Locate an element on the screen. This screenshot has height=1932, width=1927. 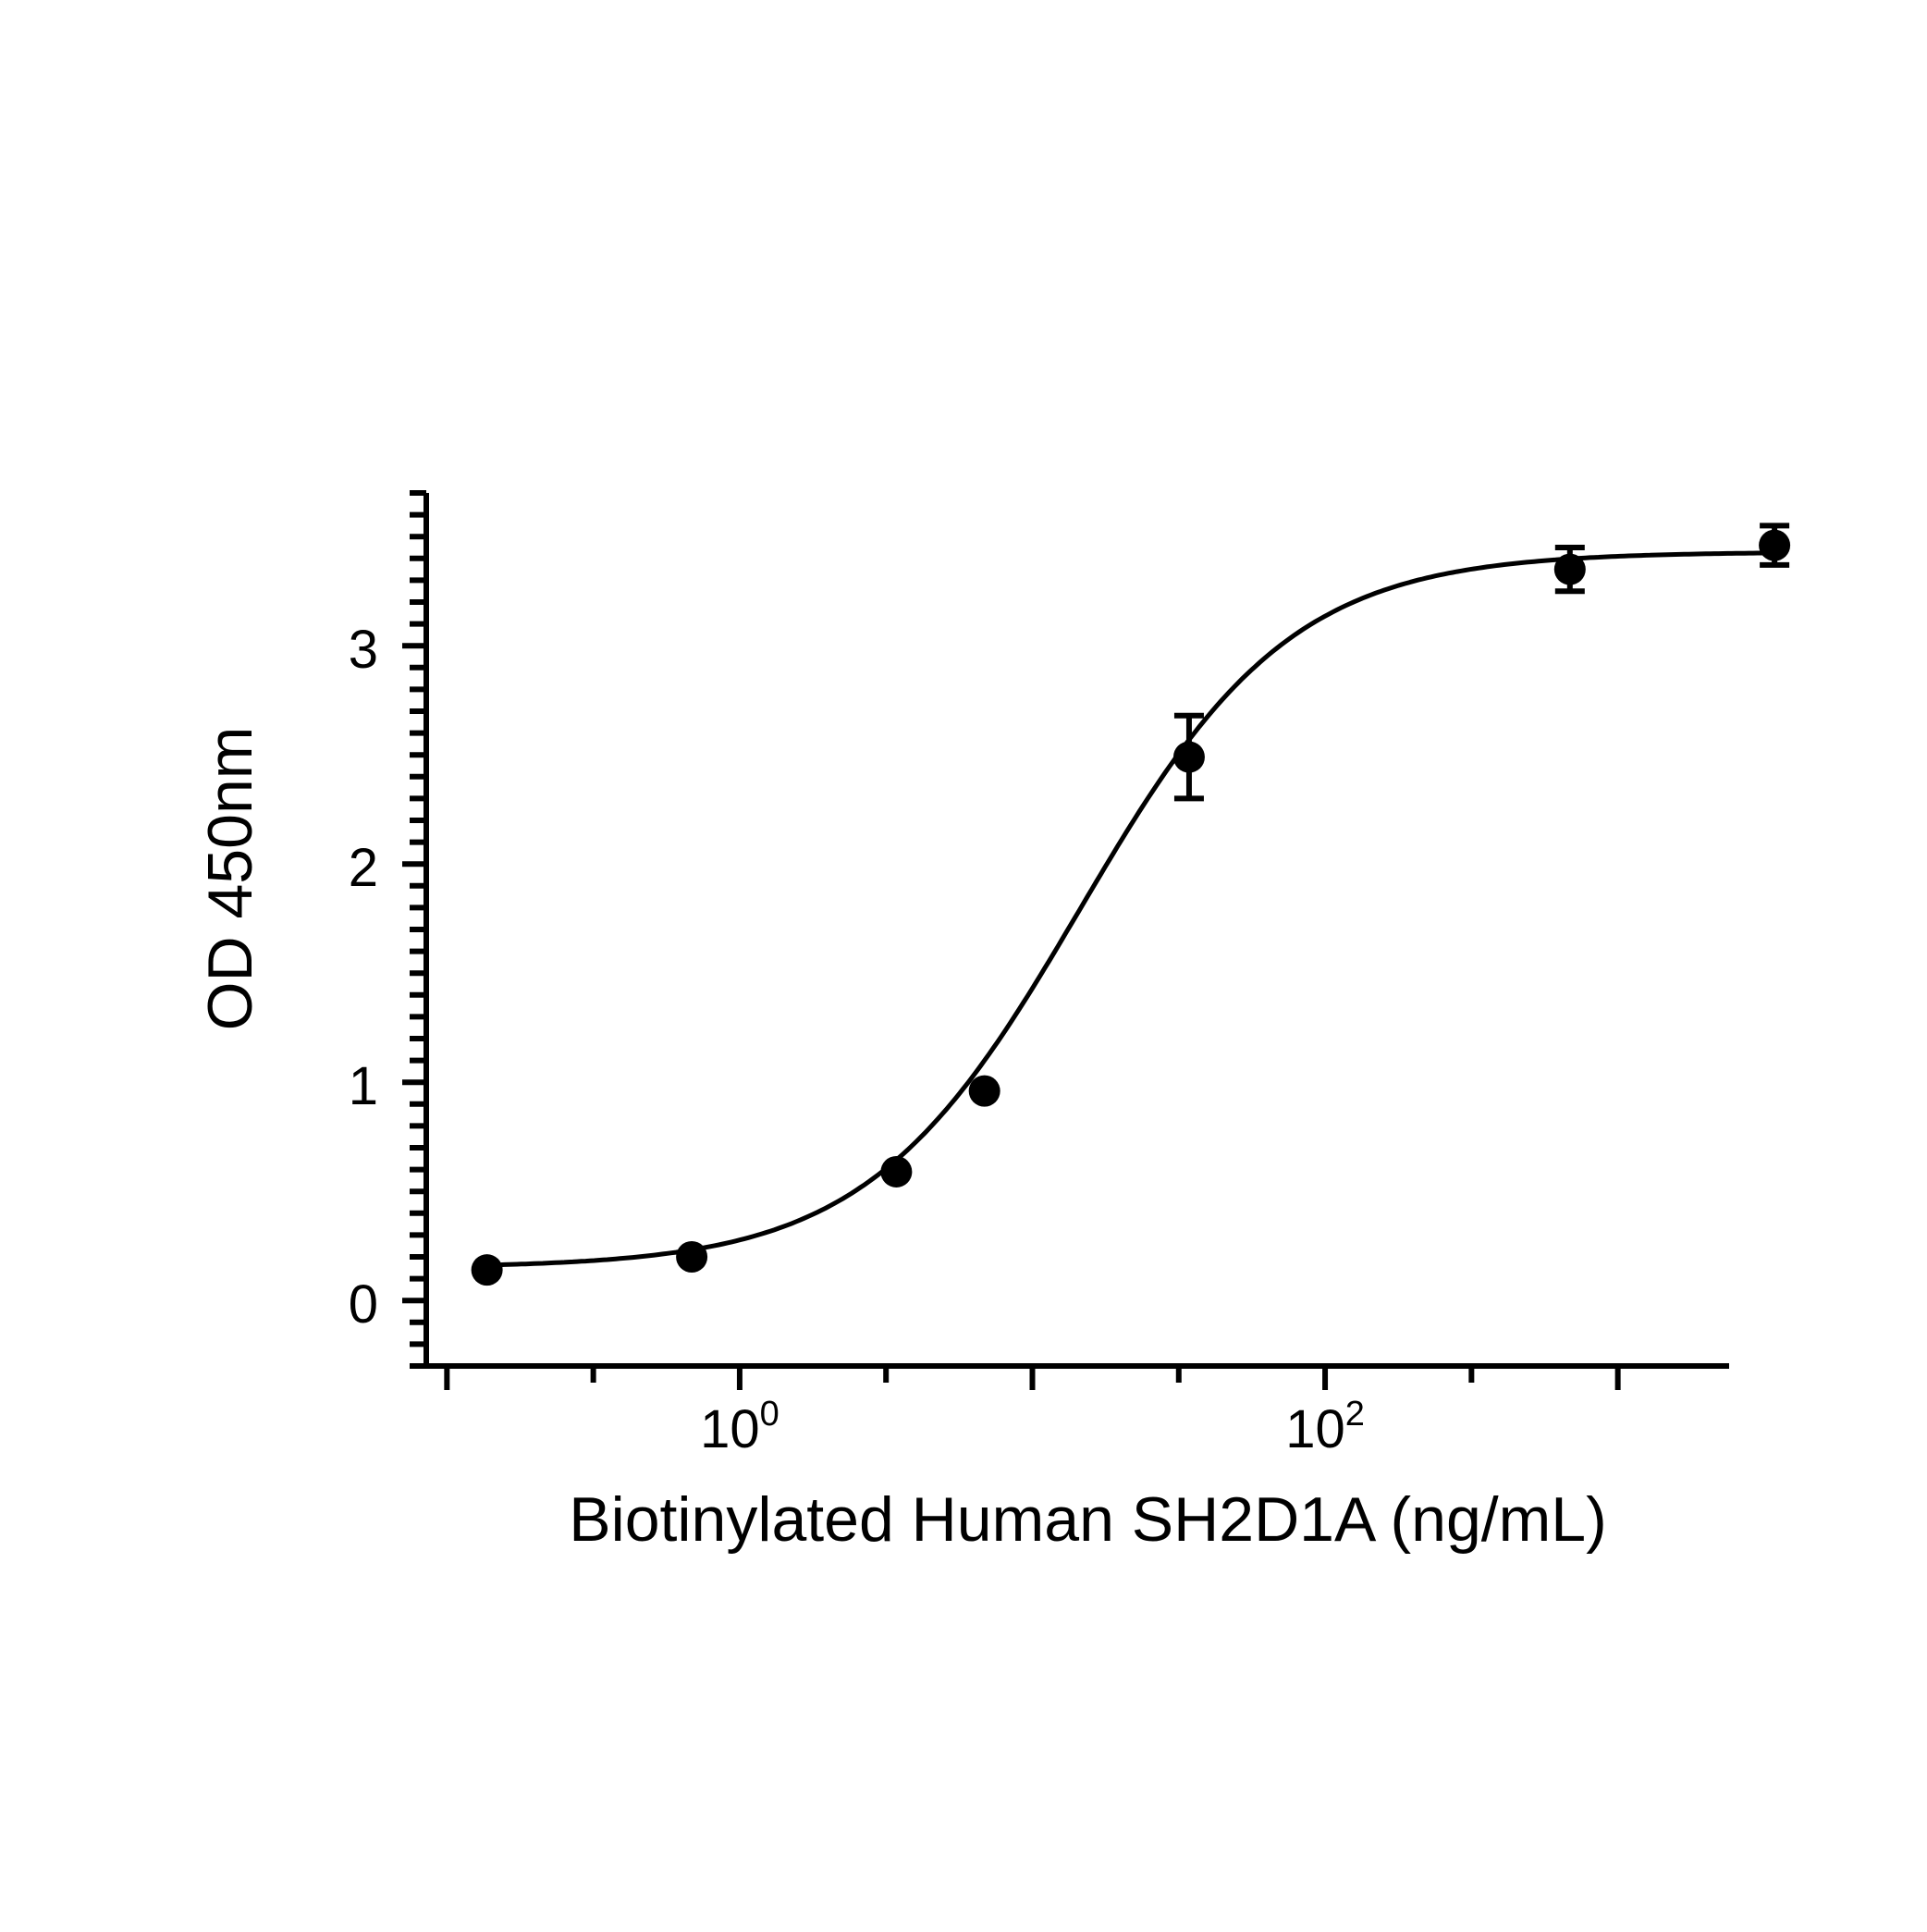
x-axis-label: Biotinylated Human SH2D1A (ng/mL) is located at coordinates (1088, 1520).